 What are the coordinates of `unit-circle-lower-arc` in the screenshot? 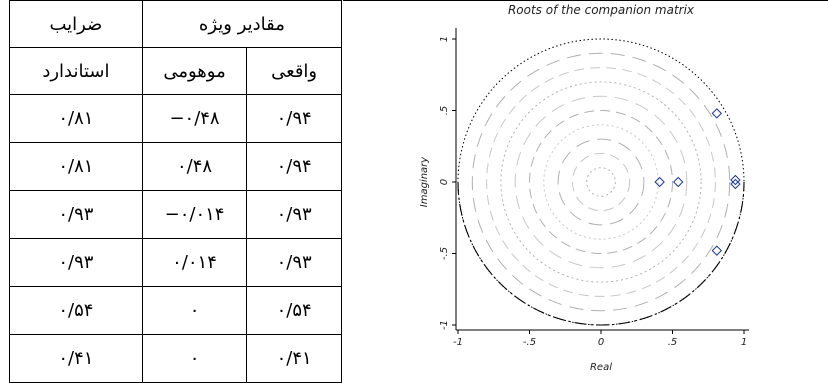 It's located at (601, 253).